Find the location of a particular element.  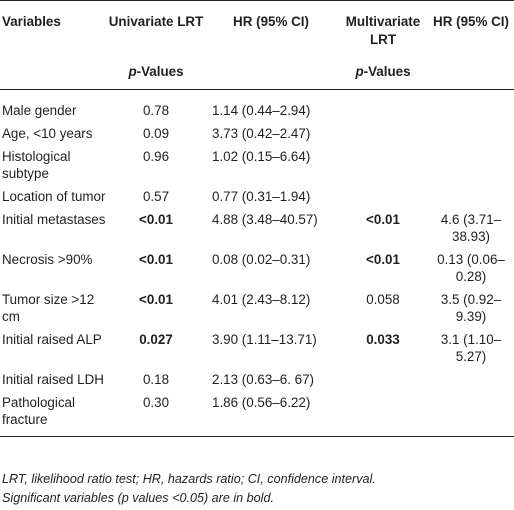

cell-hr-univariate: 4.01 (2.43–8.12) is located at coordinates (261, 299).